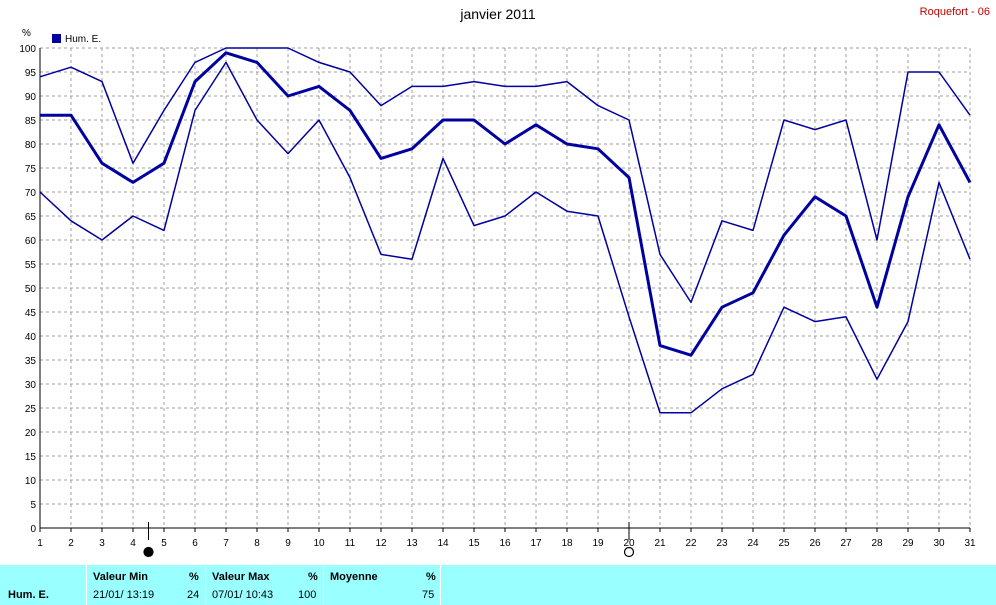  Describe the element at coordinates (970, 543) in the screenshot. I see `x-tick-label: 31` at that location.